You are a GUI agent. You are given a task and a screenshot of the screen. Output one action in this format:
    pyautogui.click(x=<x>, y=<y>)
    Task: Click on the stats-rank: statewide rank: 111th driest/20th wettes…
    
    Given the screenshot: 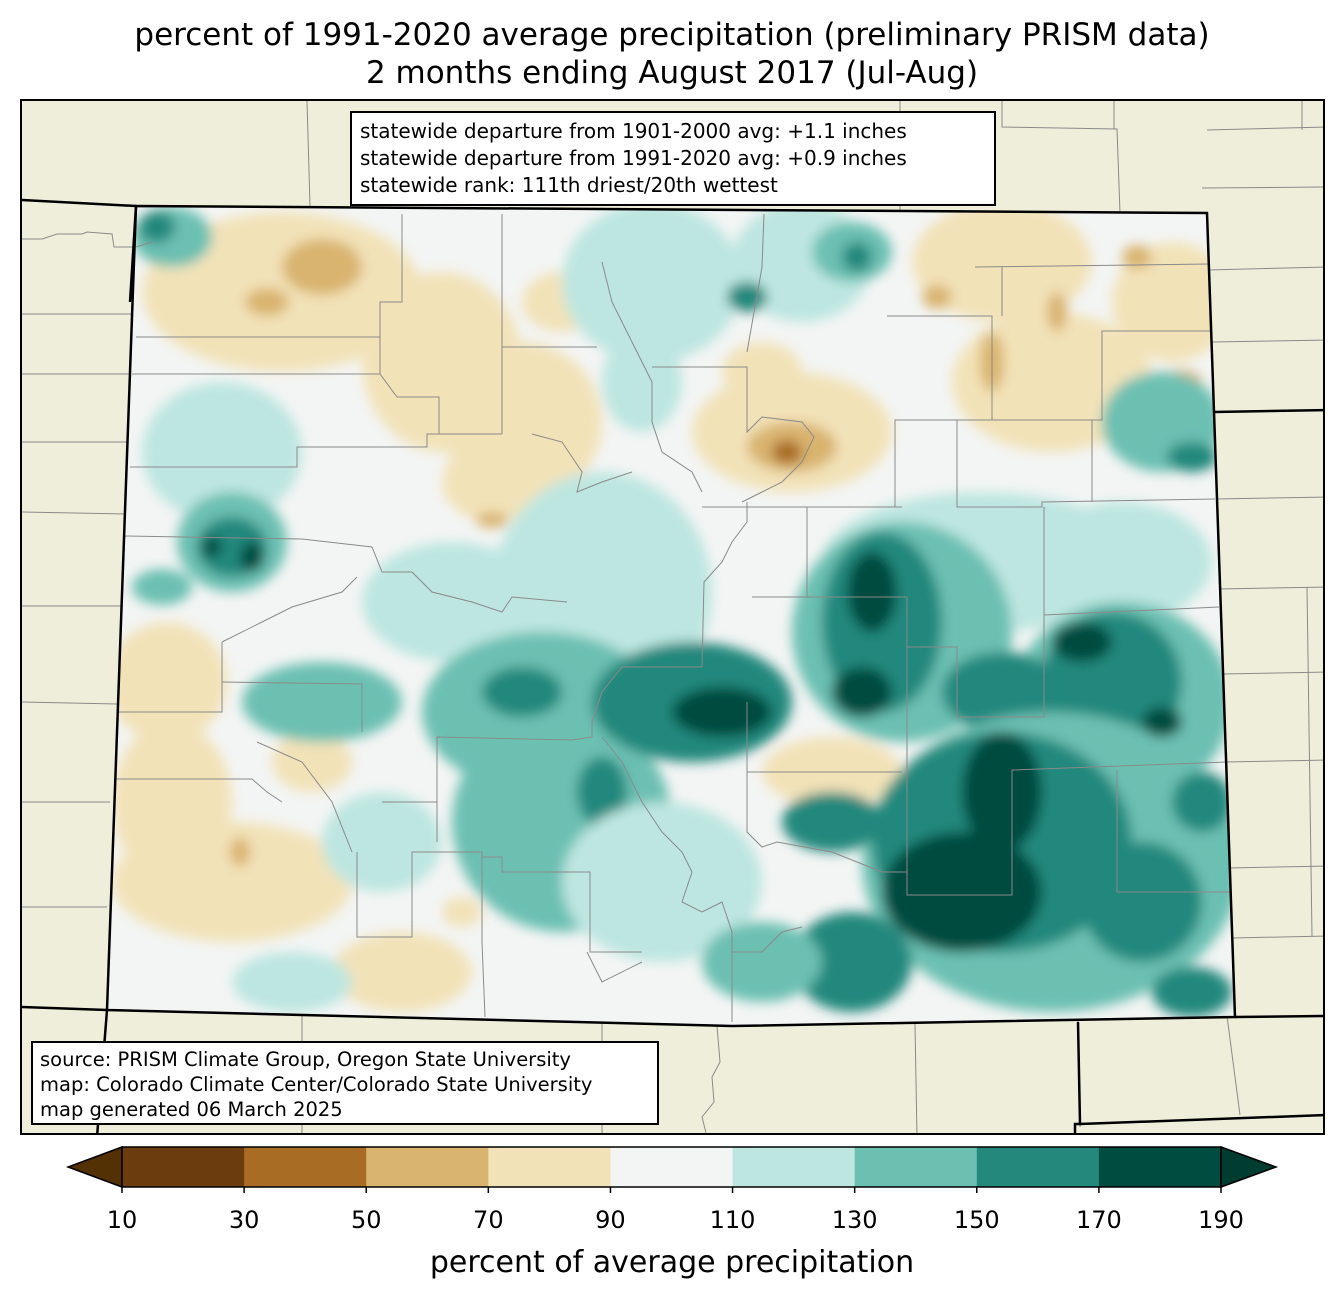 What is the action you would take?
    pyautogui.click(x=569, y=185)
    